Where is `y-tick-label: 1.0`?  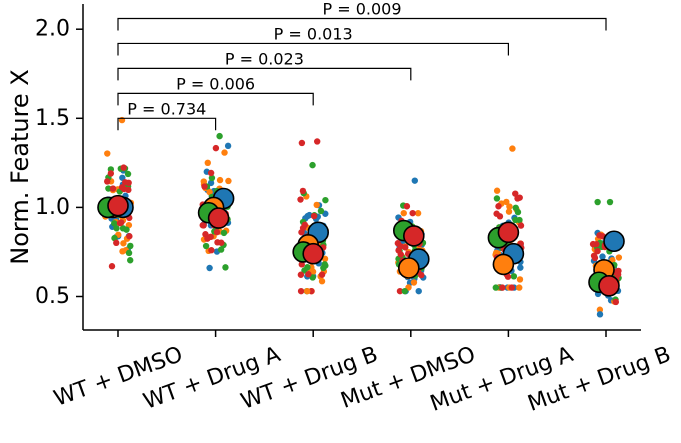
y-tick-label: 1.0 is located at coordinates (52, 207).